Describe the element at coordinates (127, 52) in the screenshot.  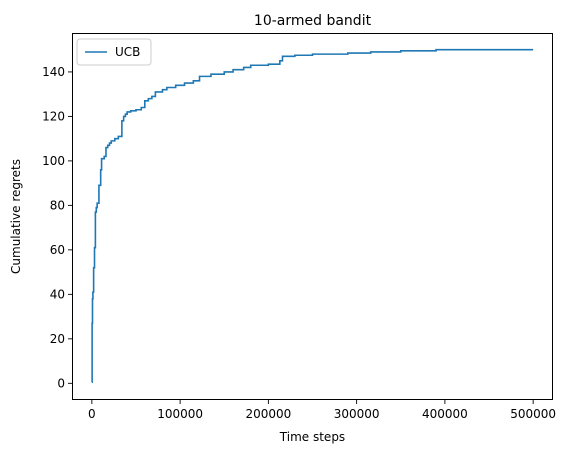
I see `legend-label-ucb: UCB` at that location.